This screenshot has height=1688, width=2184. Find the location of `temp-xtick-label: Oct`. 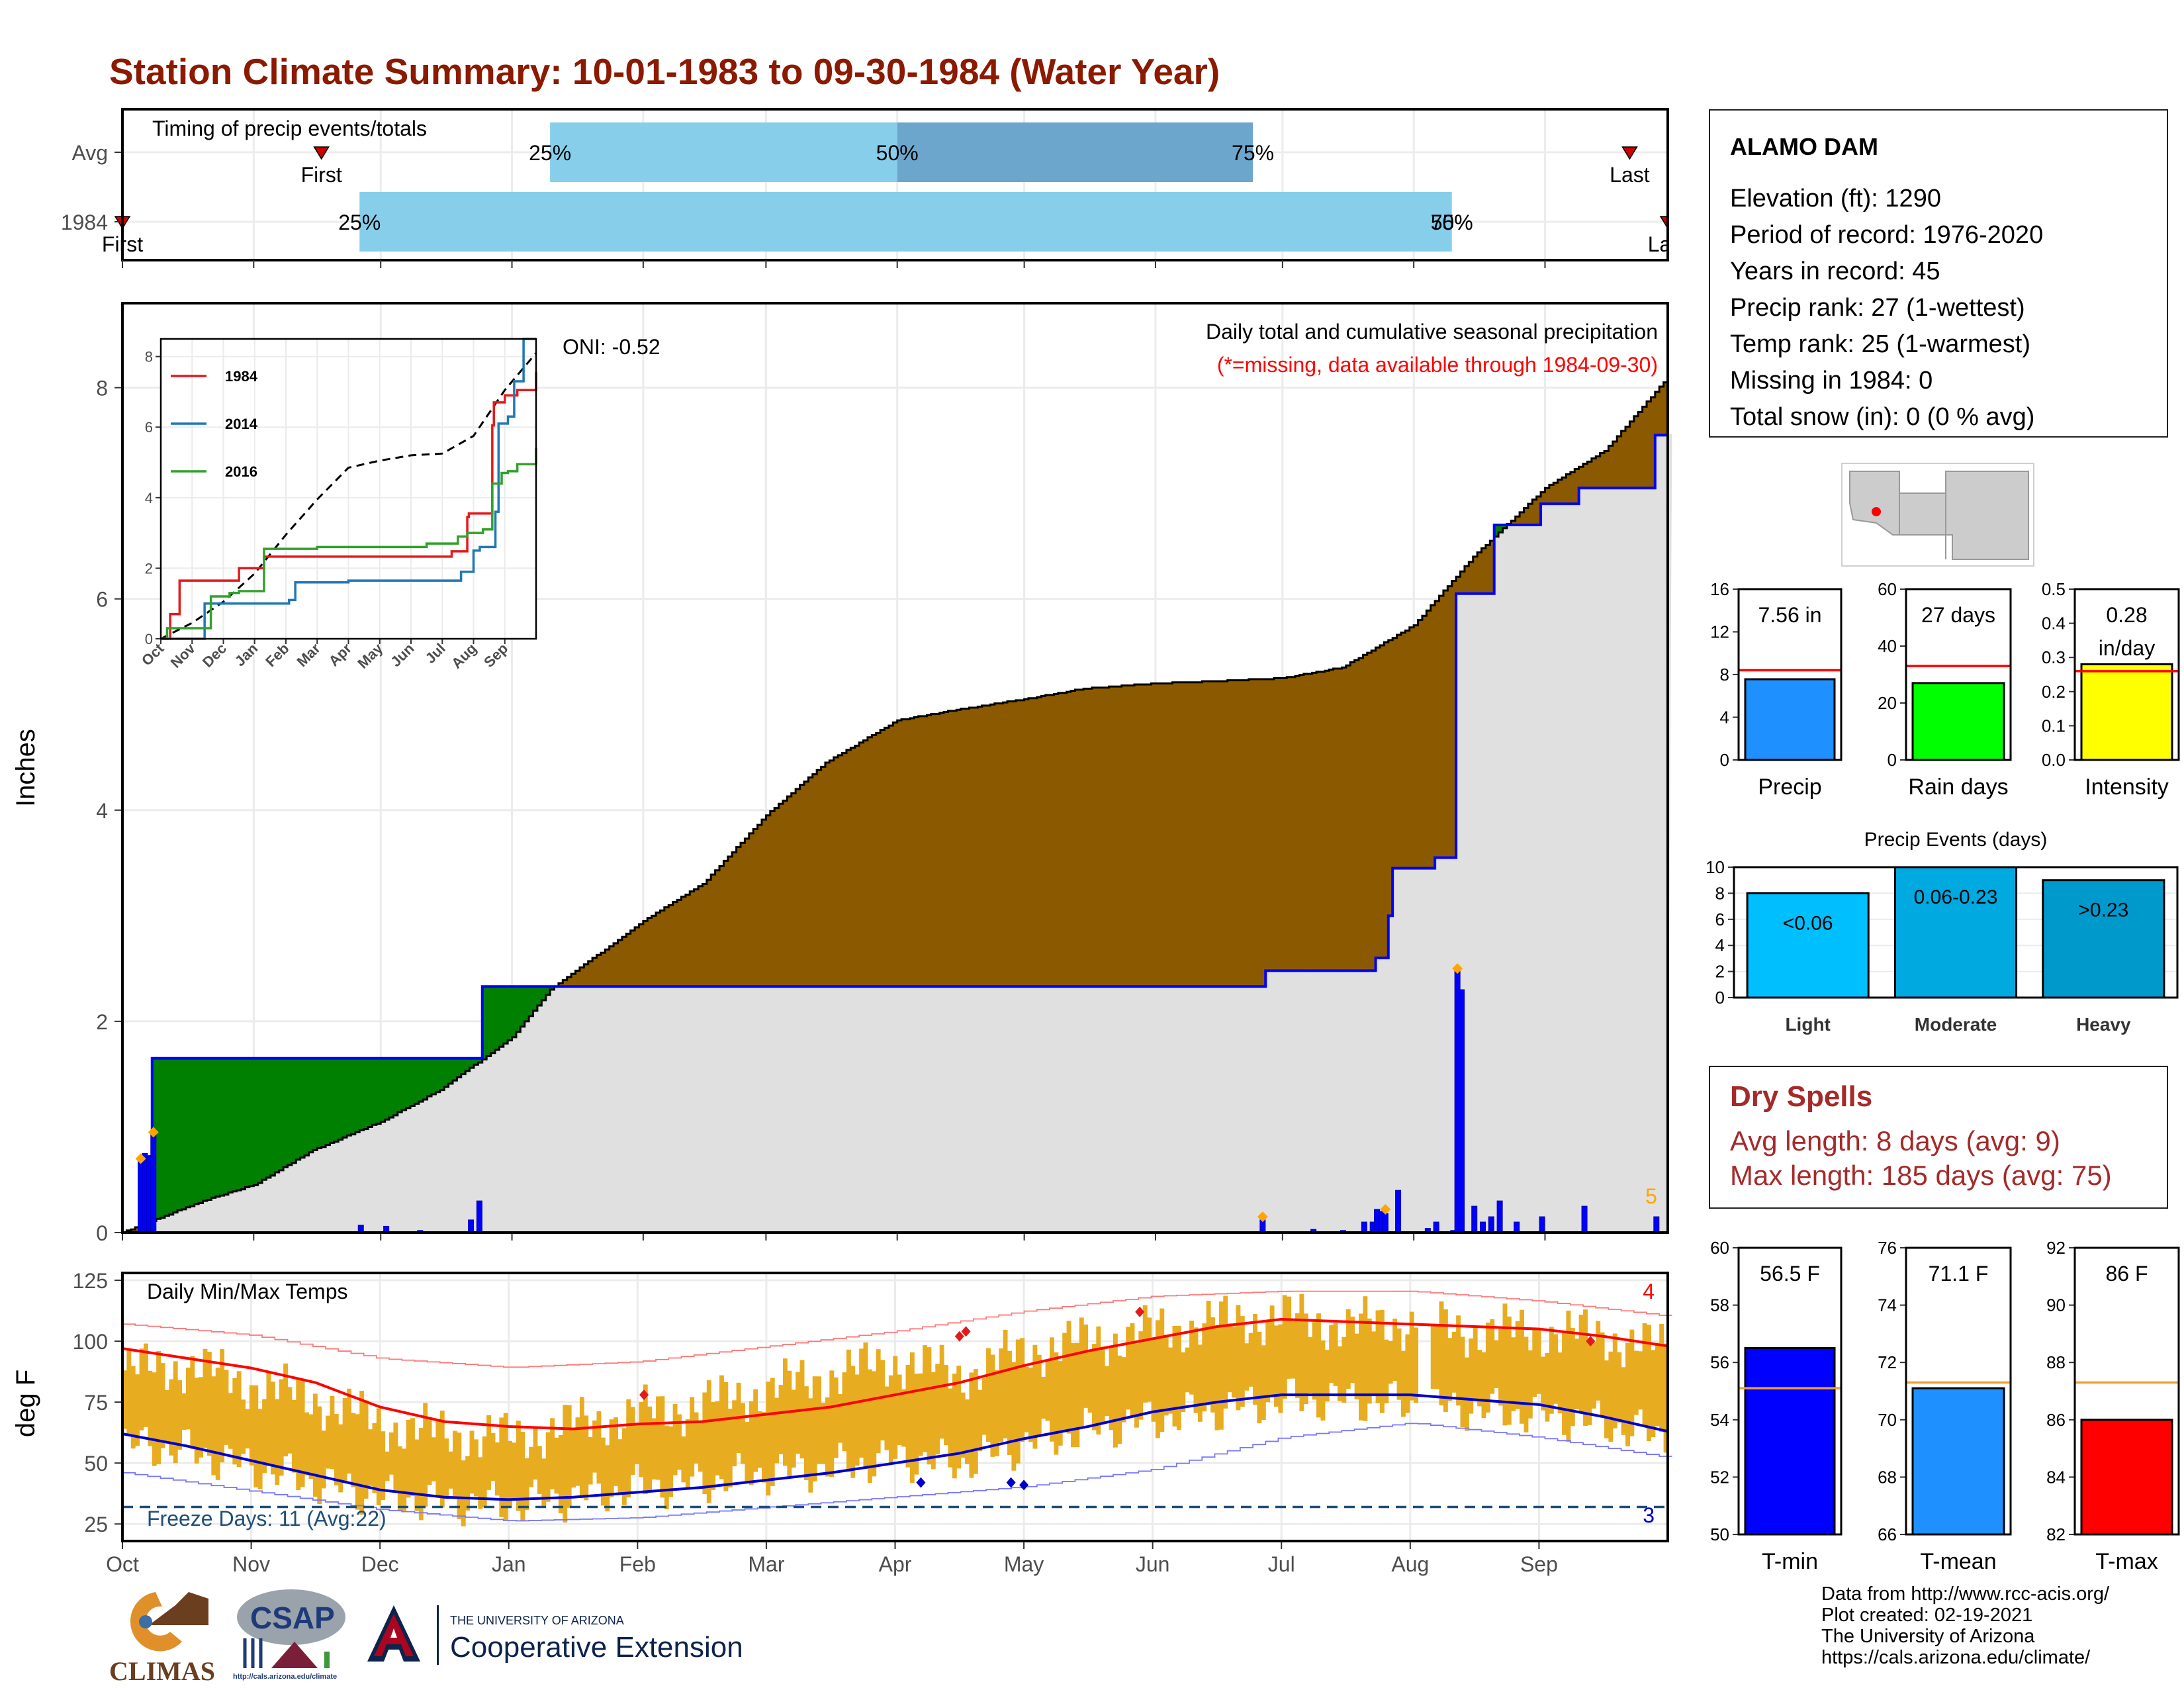

temp-xtick-label: Oct is located at coordinates (122, 1564).